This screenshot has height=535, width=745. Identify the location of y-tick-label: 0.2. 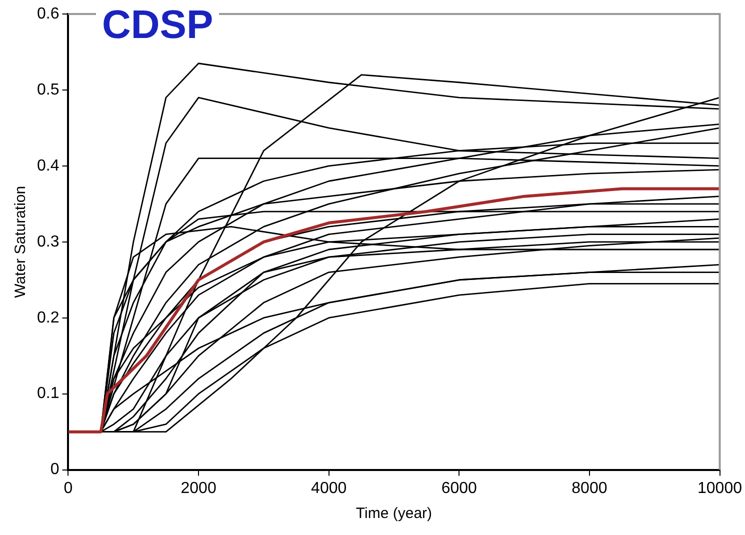
(48, 317).